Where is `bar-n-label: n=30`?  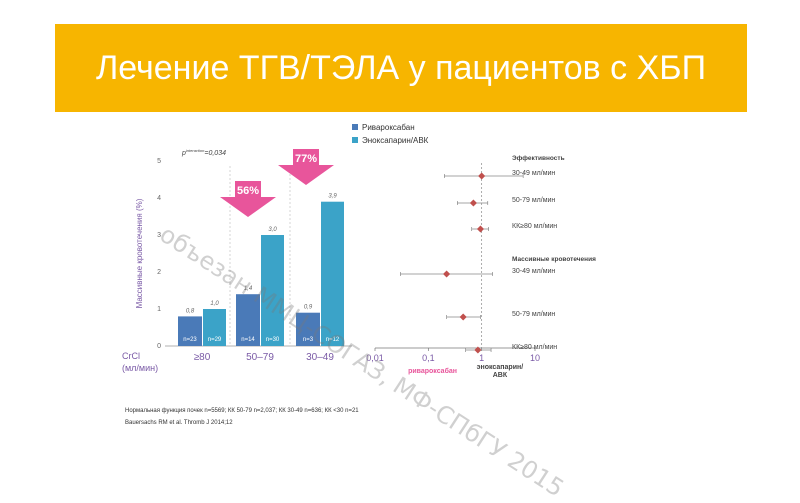
bar-n-label: n=30 is located at coordinates (273, 340).